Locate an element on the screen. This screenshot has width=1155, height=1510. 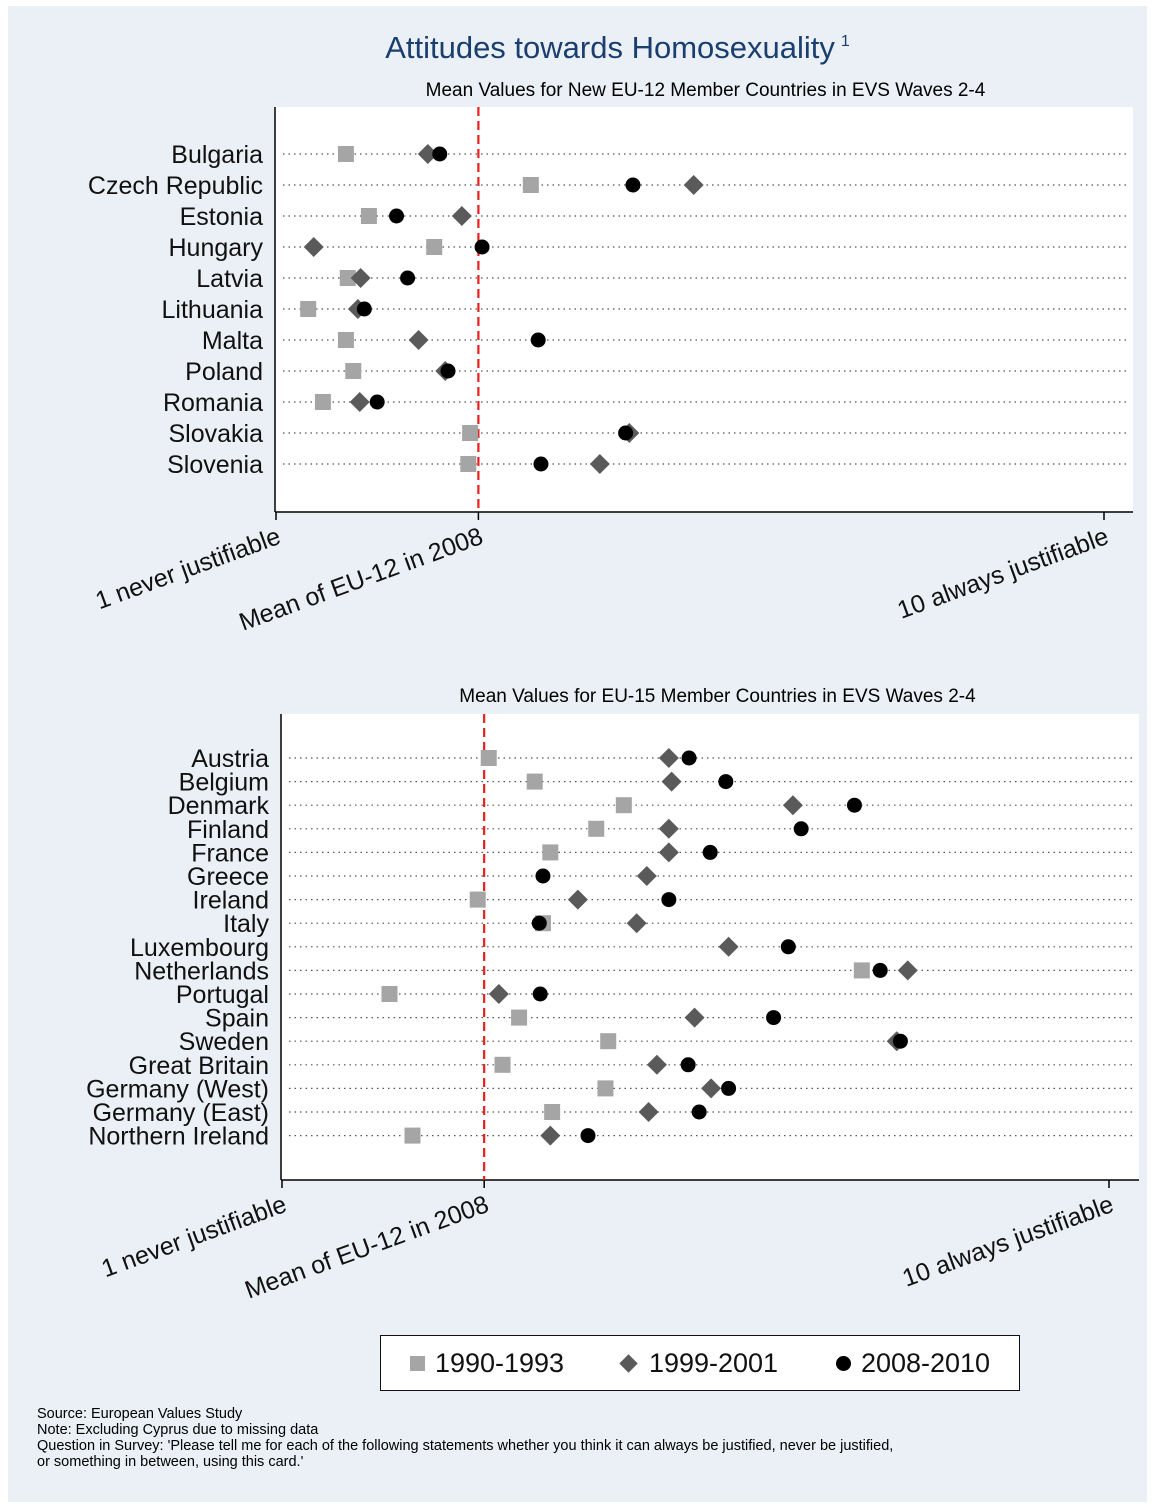
diamond-marker-icon is located at coordinates (628, 1363).